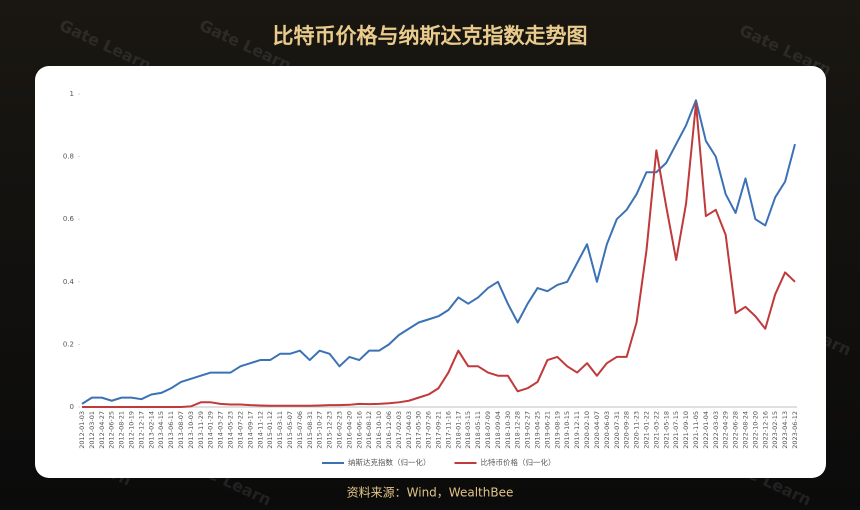  Describe the element at coordinates (765, 430) in the screenshot. I see `x-tick-label: 2022-12-16` at that location.